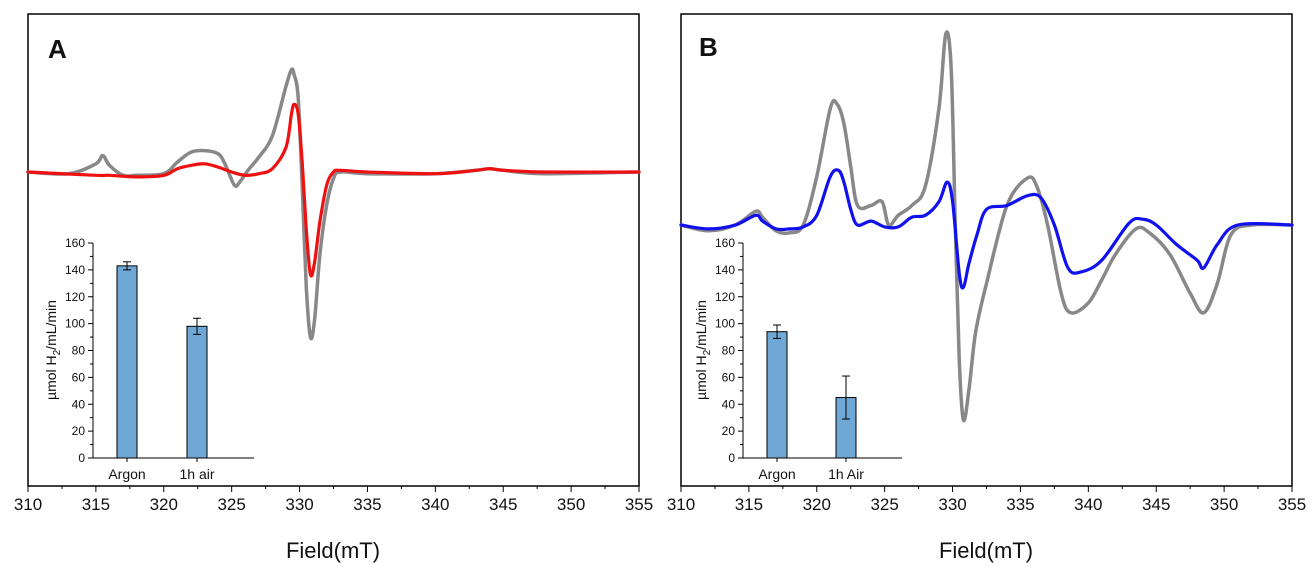 The image size is (1311, 567). I want to click on panel-b-inset-bars, so click(811, 393).